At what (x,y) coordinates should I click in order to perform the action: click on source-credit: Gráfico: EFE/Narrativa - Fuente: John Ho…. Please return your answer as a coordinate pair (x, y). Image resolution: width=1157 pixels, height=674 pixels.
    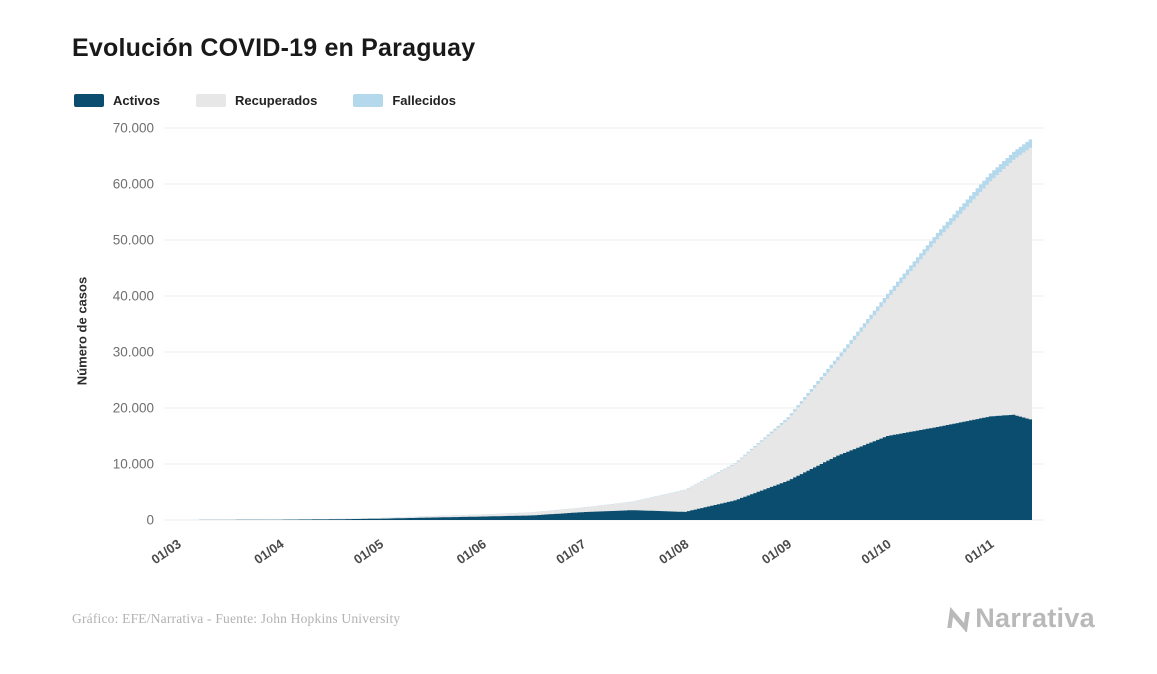
    Looking at the image, I should click on (236, 618).